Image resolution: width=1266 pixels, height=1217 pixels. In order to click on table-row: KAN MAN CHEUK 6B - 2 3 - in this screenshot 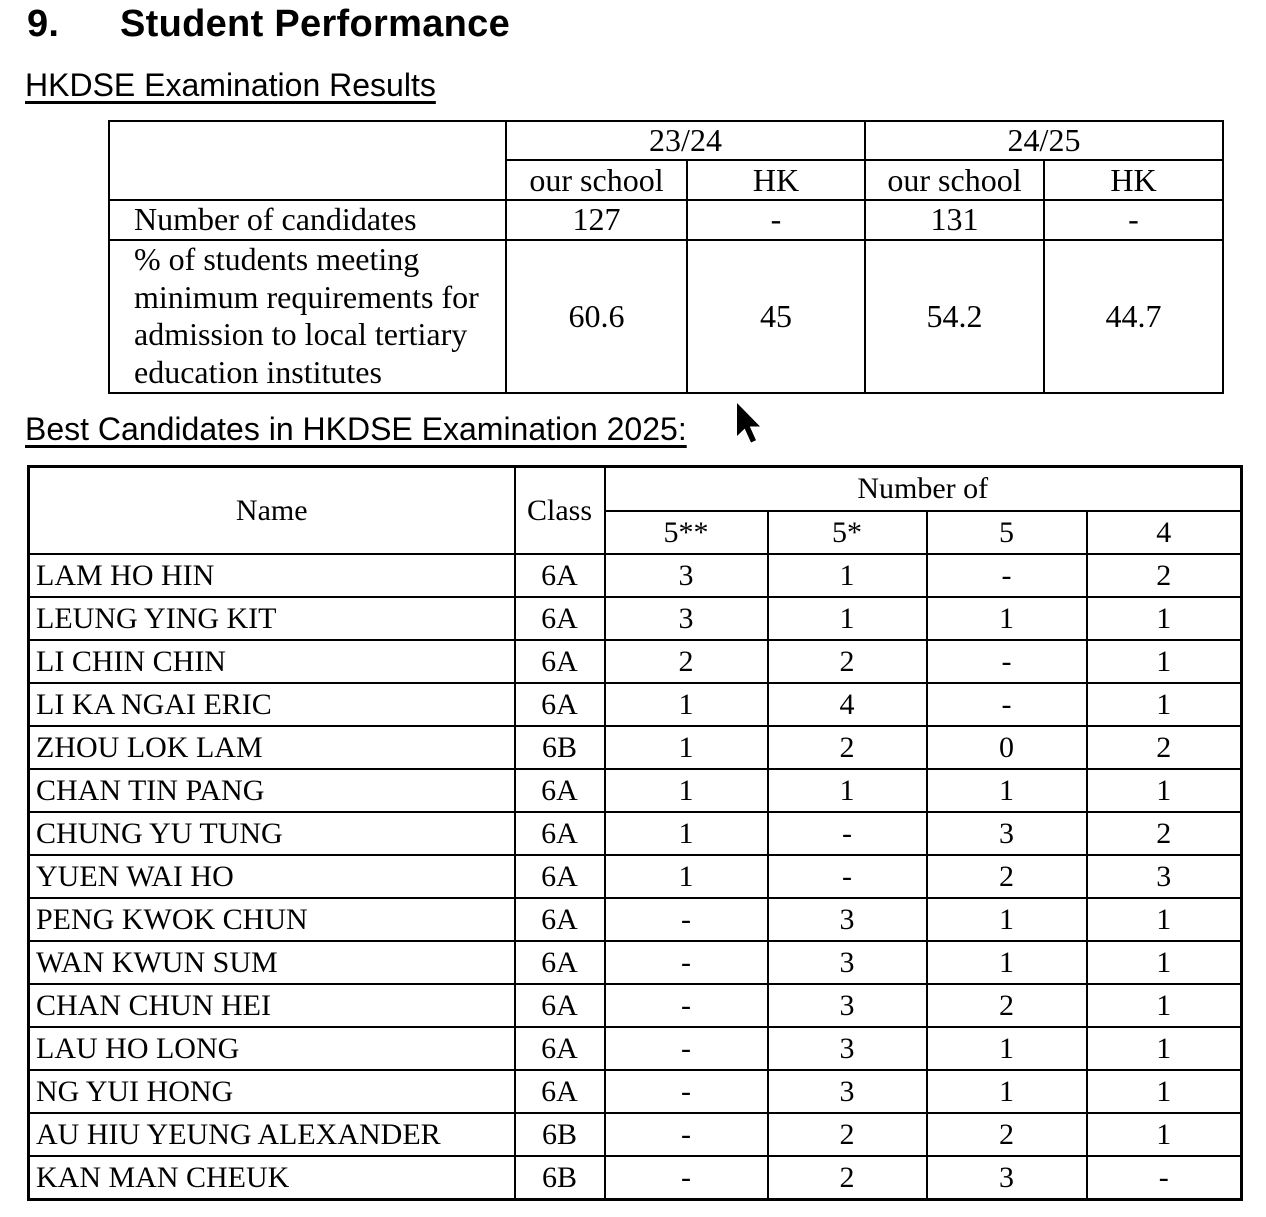, I will do `click(635, 1178)`.